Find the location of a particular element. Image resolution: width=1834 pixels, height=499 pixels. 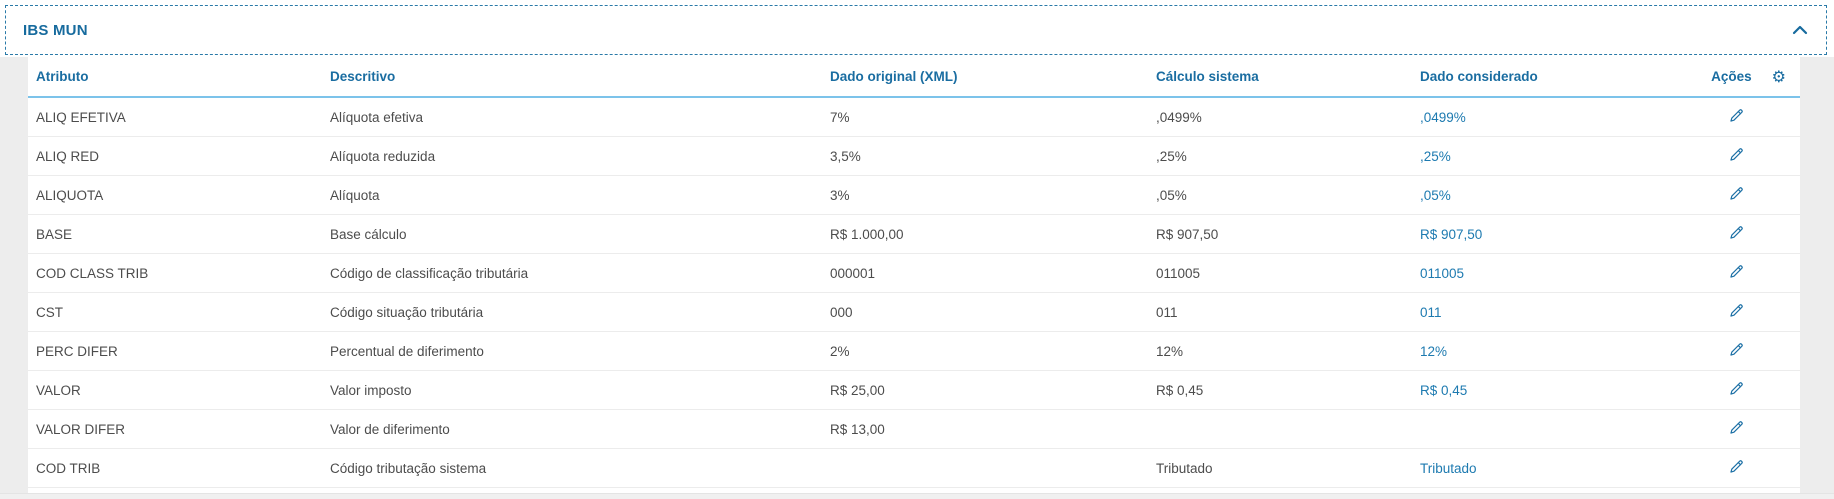

cell-dado-considerado: ,05% is located at coordinates (1556, 195).